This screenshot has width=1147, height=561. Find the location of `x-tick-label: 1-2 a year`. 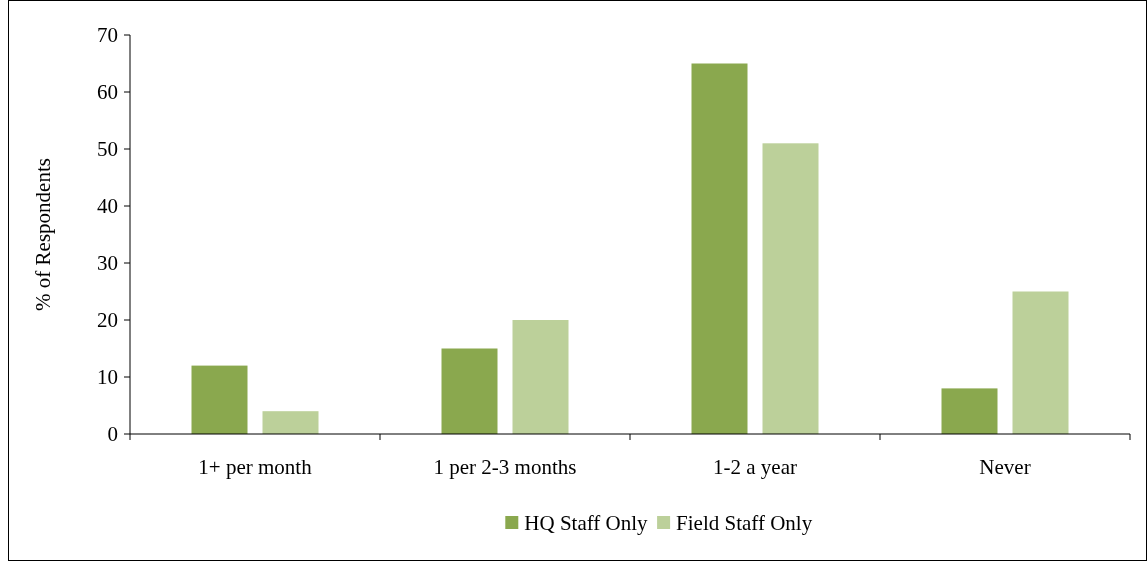

x-tick-label: 1-2 a year is located at coordinates (755, 467).